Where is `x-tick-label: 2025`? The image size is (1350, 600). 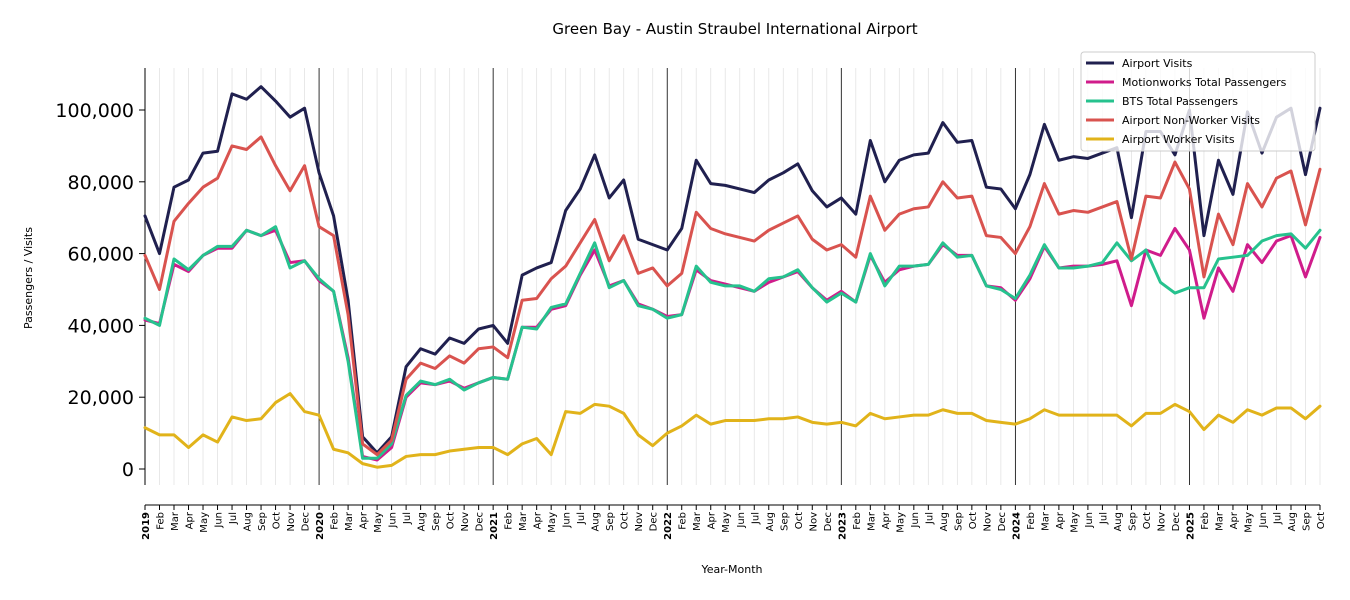
x-tick-label: 2025 is located at coordinates (1190, 526).